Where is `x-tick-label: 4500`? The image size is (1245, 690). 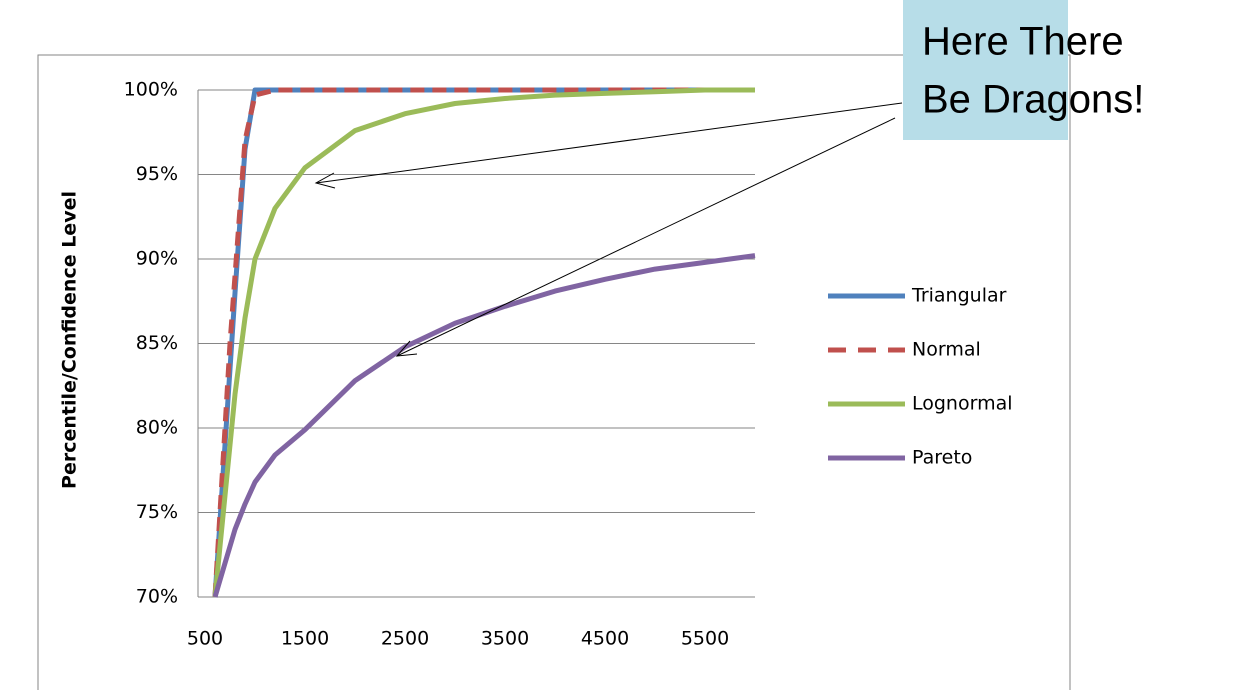 x-tick-label: 4500 is located at coordinates (605, 639).